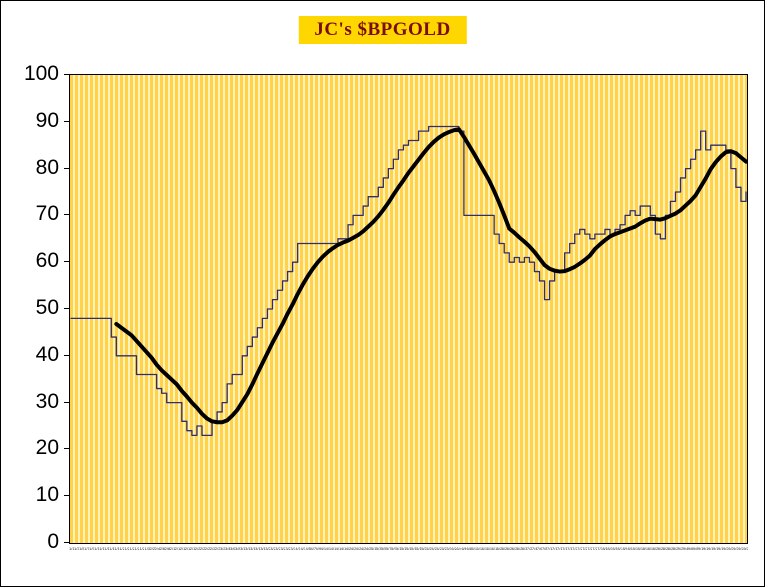 The image size is (765, 587). What do you see at coordinates (82, 548) in the screenshot?
I see `x-tick-label: 1/5` at bounding box center [82, 548].